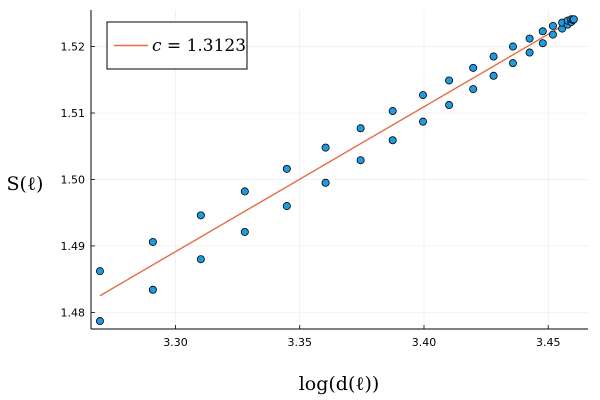 The height and width of the screenshot is (400, 600). Describe the element at coordinates (299, 342) in the screenshot. I see `x-tick-label: 3.35` at that location.